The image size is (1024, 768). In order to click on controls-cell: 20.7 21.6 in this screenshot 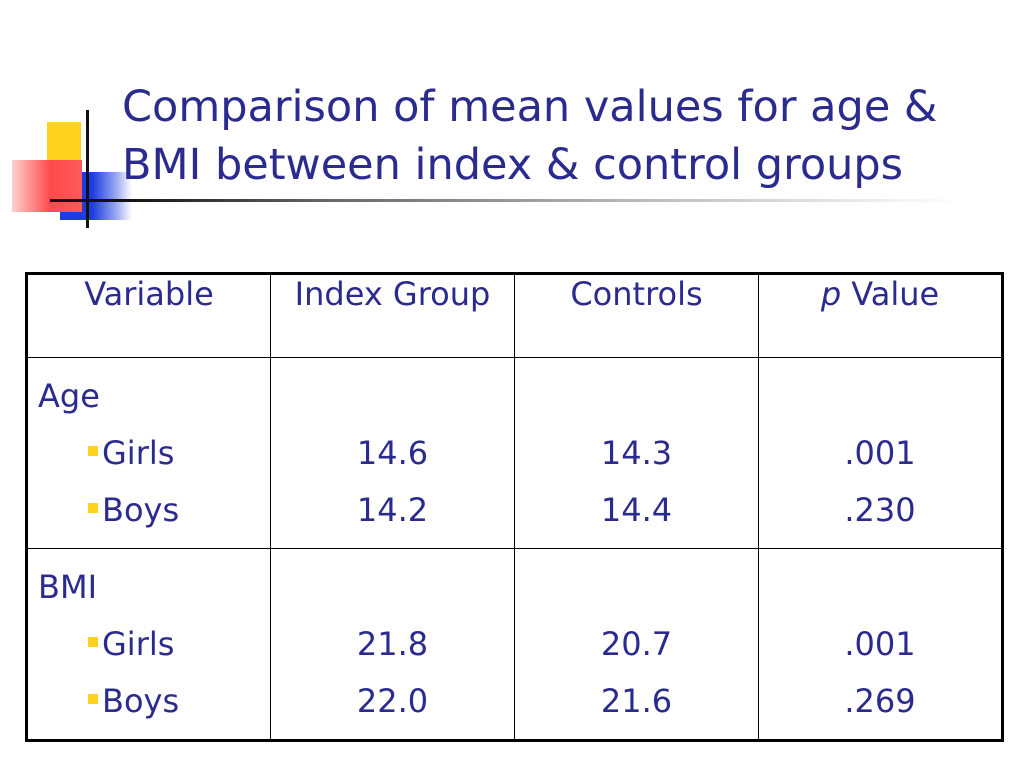, I will do `click(636, 644)`.